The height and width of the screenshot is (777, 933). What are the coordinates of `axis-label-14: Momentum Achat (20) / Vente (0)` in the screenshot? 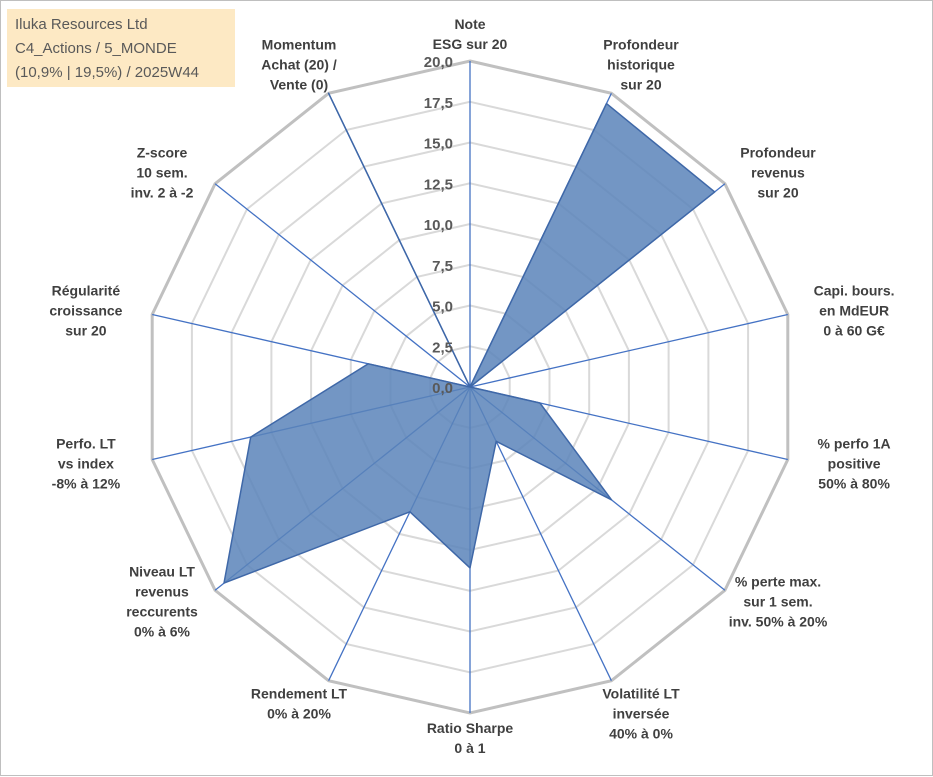 It's located at (299, 64).